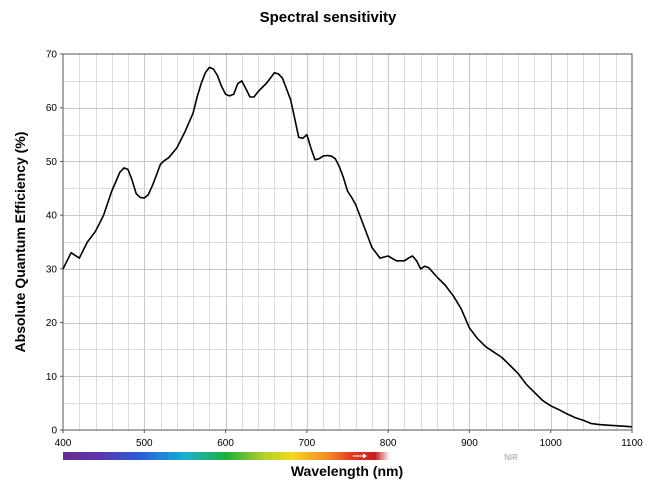 The image size is (656, 483). What do you see at coordinates (632, 443) in the screenshot?
I see `x-tick-label: 1100` at bounding box center [632, 443].